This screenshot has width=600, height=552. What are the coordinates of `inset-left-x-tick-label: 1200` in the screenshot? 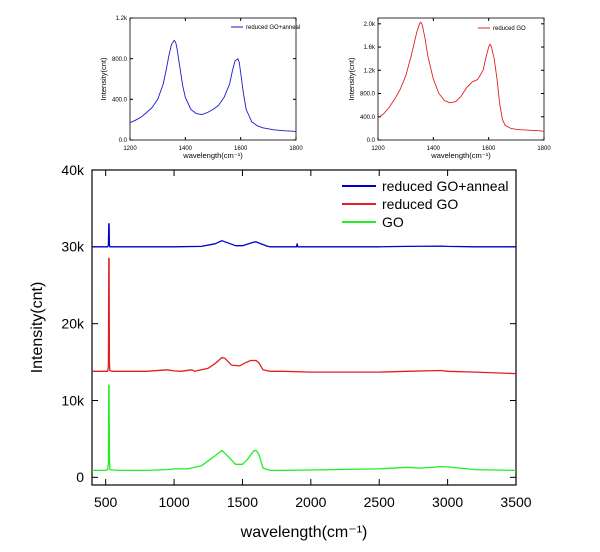 It's located at (130, 149).